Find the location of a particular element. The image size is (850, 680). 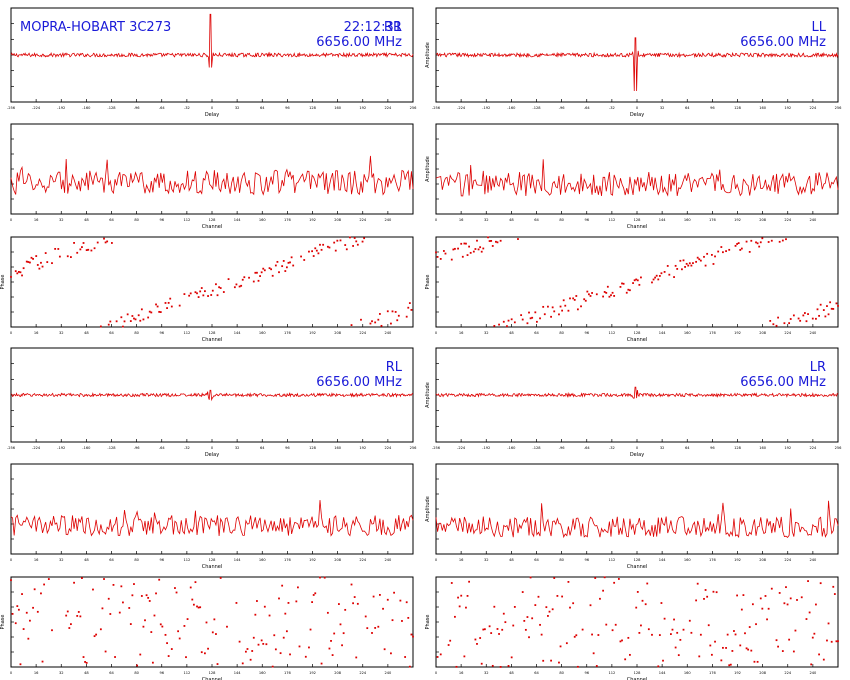

x-tick-label: -128 is located at coordinates (536, 108).